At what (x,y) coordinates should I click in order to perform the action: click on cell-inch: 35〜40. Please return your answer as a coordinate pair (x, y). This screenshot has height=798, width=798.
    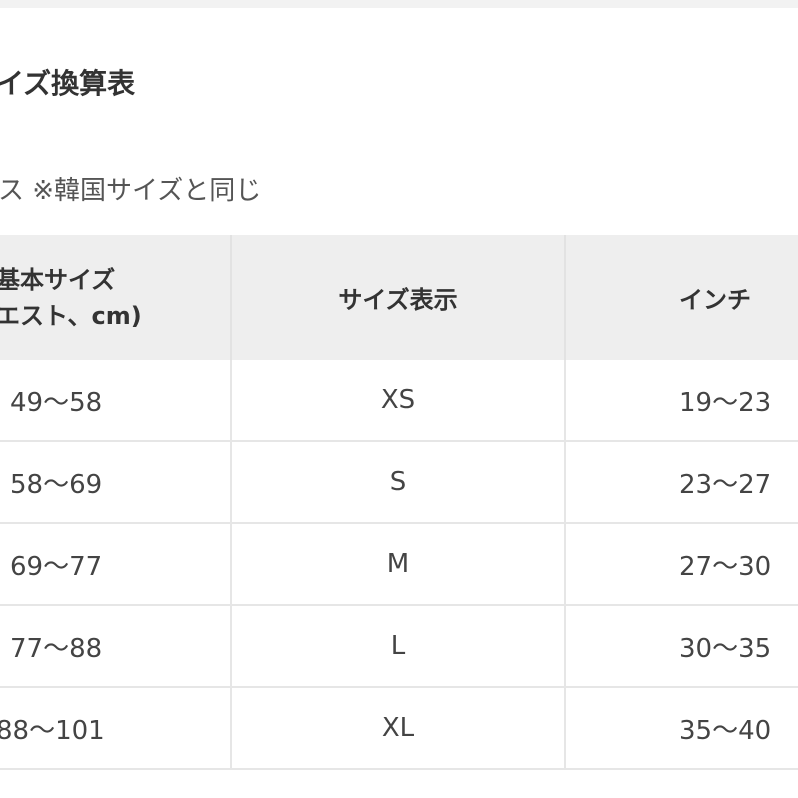
    Looking at the image, I should click on (725, 730).